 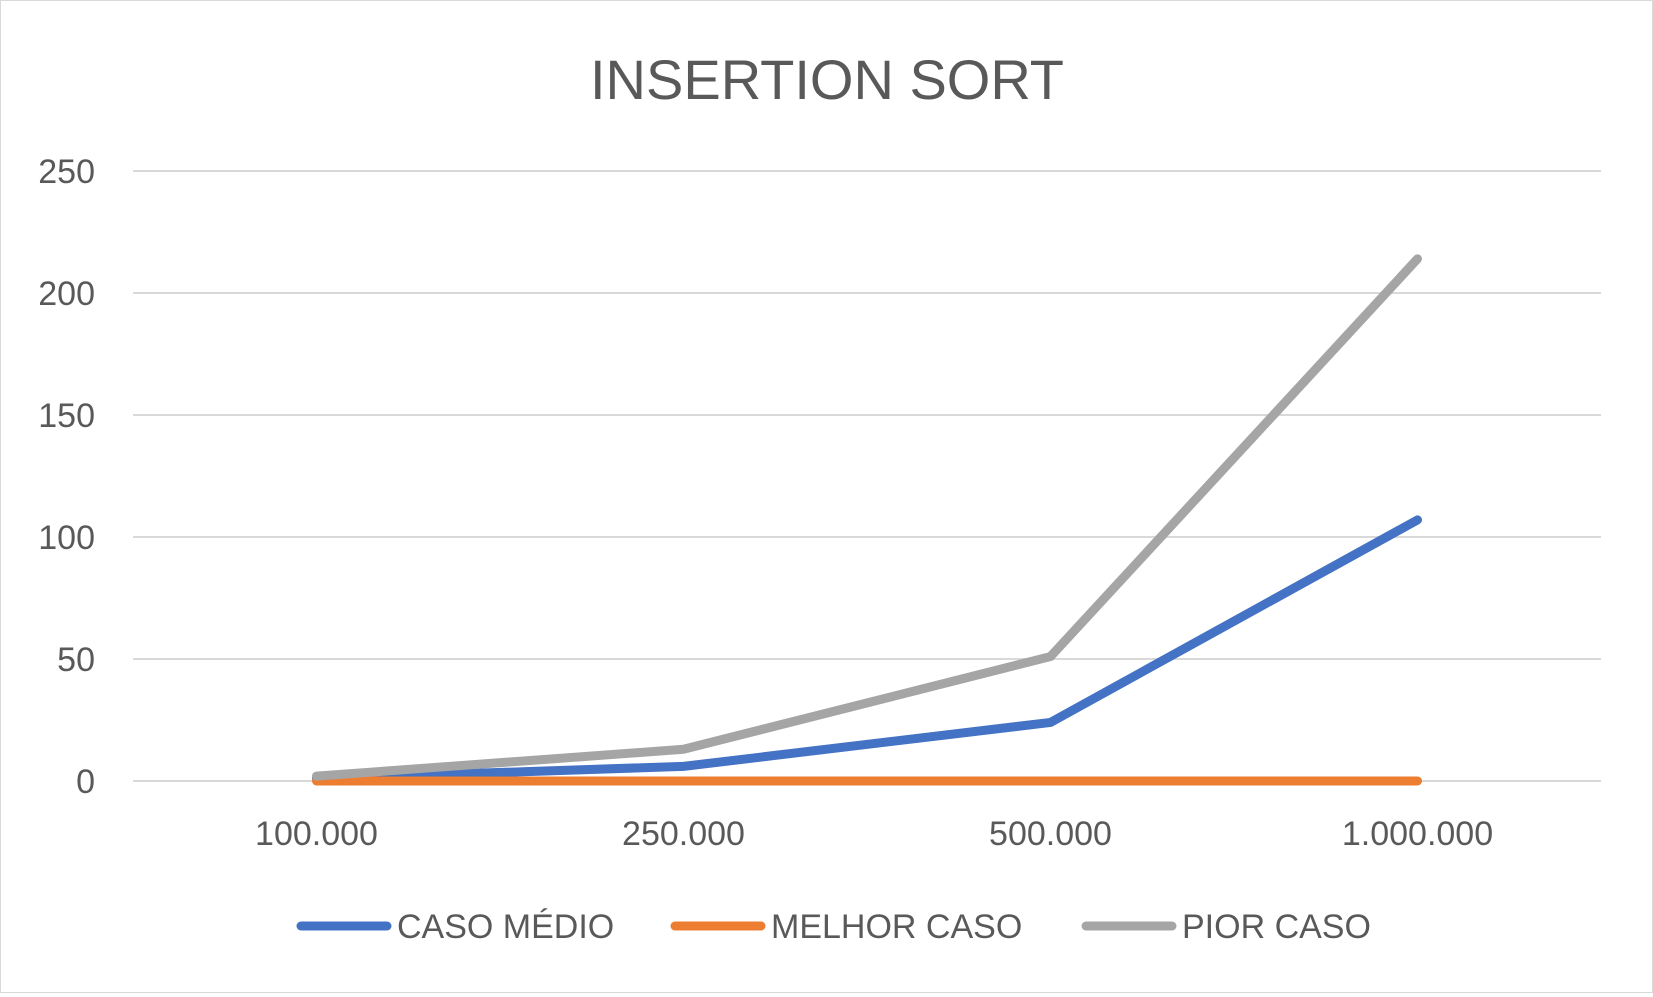 I want to click on legend-item: CASO MÉDIO, so click(x=455, y=927).